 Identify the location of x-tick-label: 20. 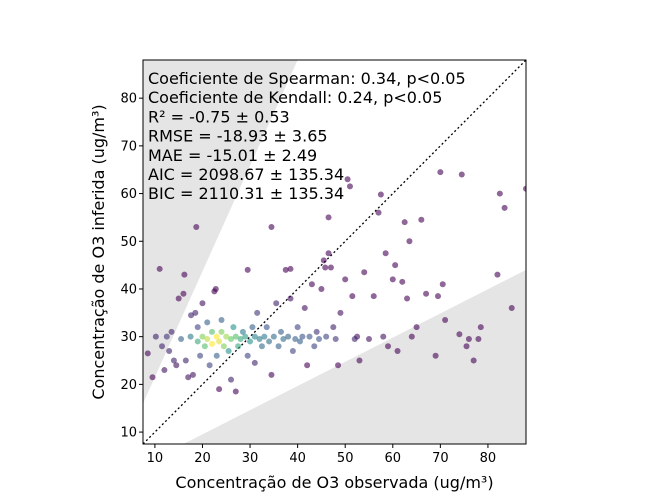
(202, 458).